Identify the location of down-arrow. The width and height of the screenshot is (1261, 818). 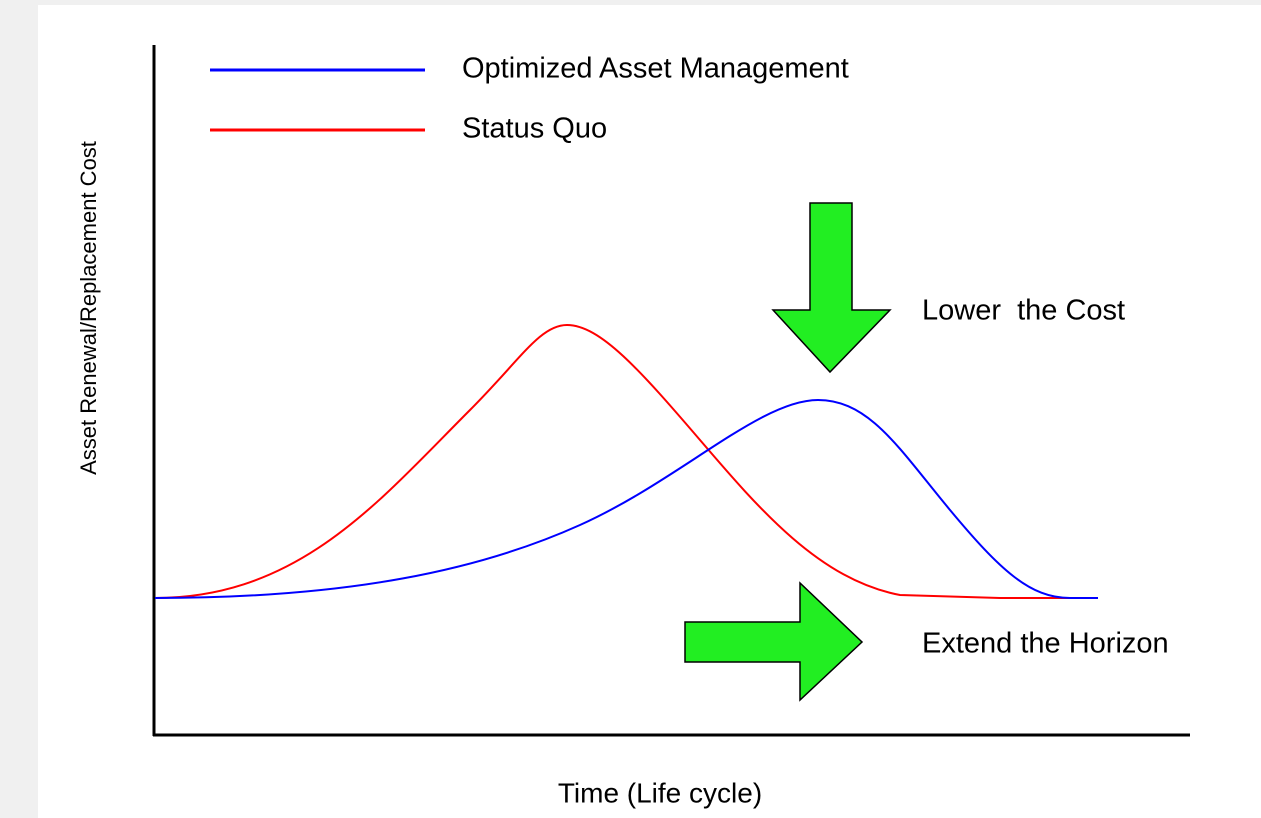
(831, 288).